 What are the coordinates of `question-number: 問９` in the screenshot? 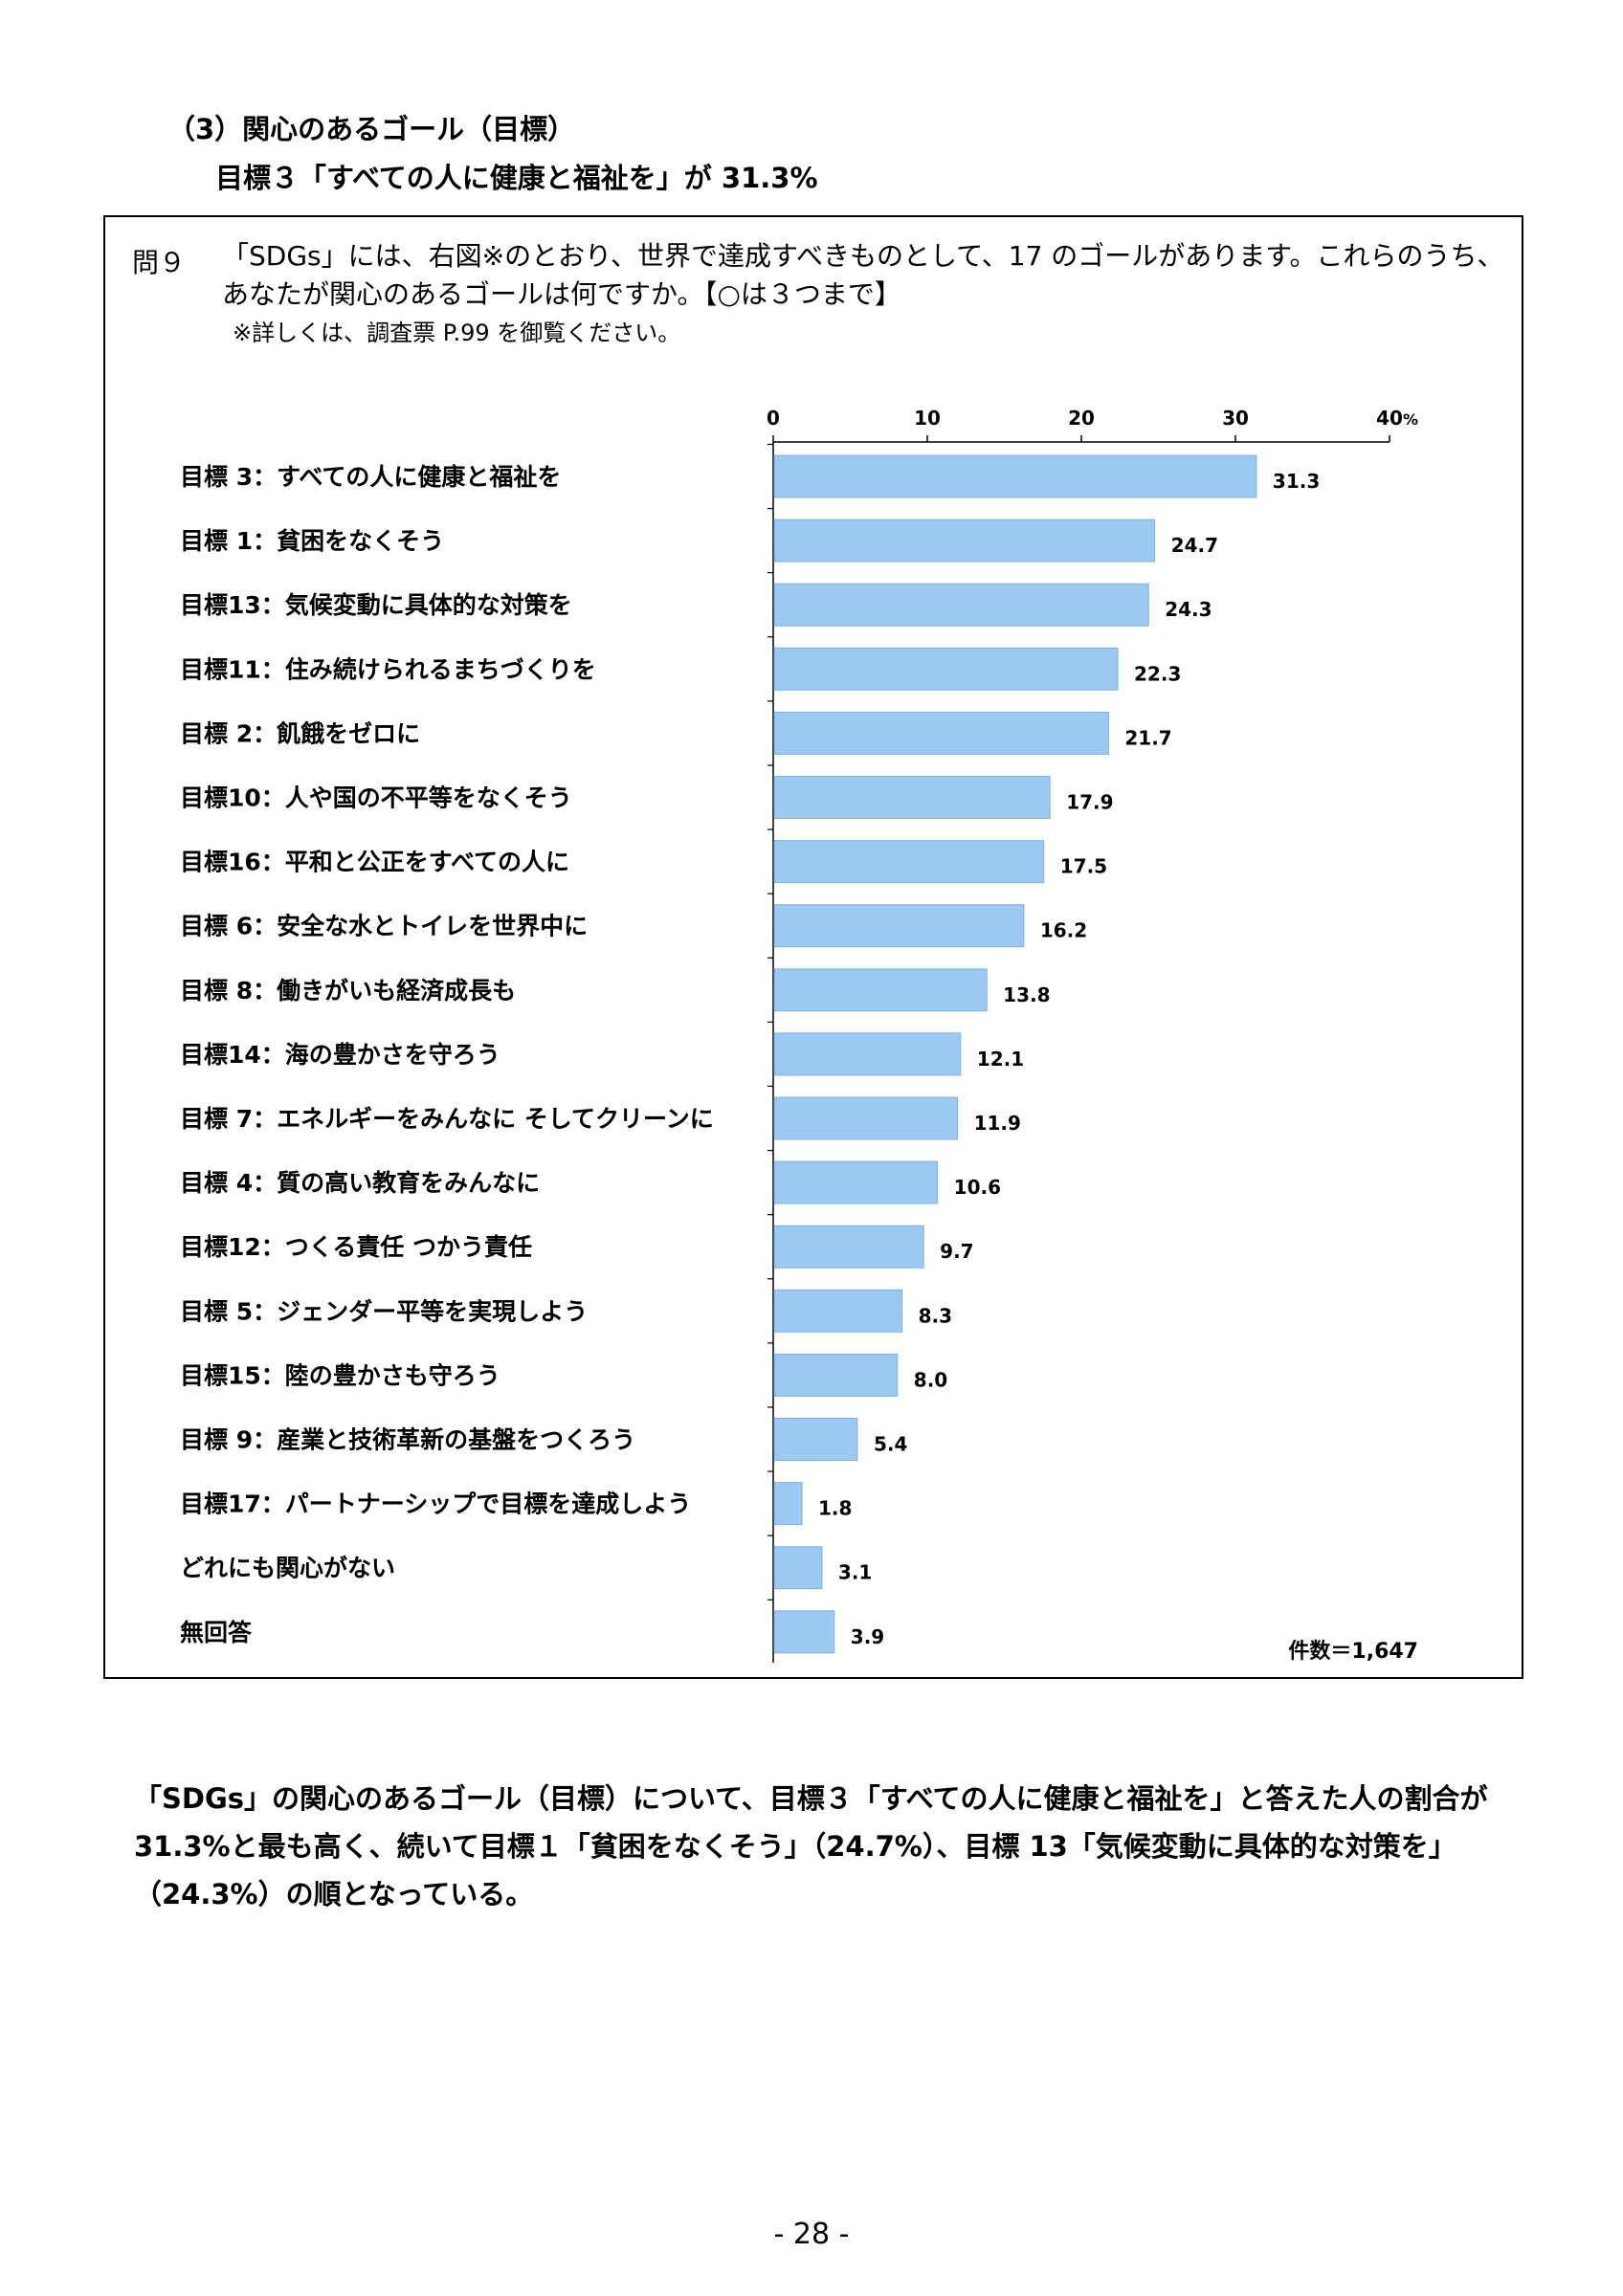 It's located at (159, 263).